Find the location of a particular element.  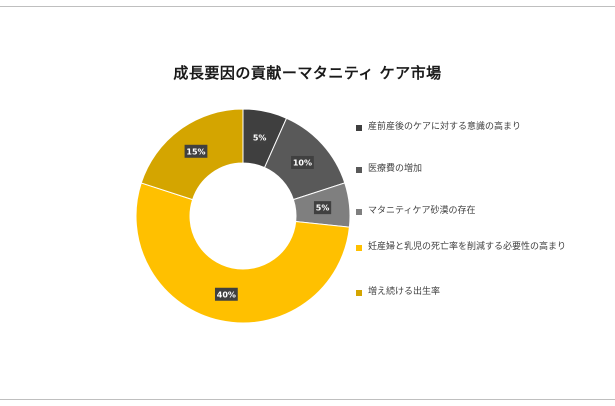

legend-label: 医療費の増加 is located at coordinates (395, 169).